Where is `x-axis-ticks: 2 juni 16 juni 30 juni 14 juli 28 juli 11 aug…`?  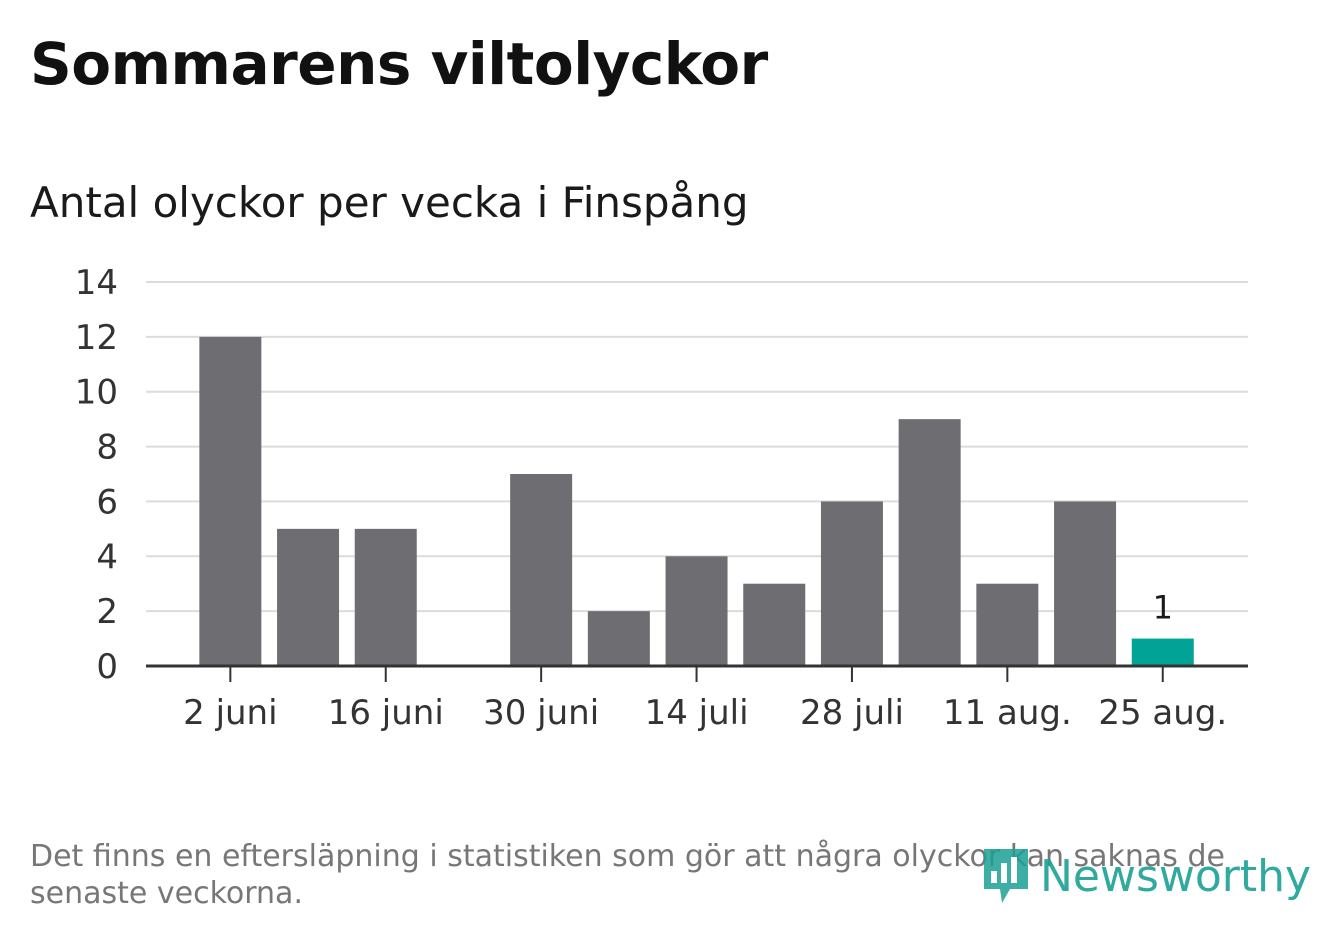
x-axis-ticks: 2 juni 16 juni 30 juni 14 juli 28 juli 11 aug… is located at coordinates (705, 699).